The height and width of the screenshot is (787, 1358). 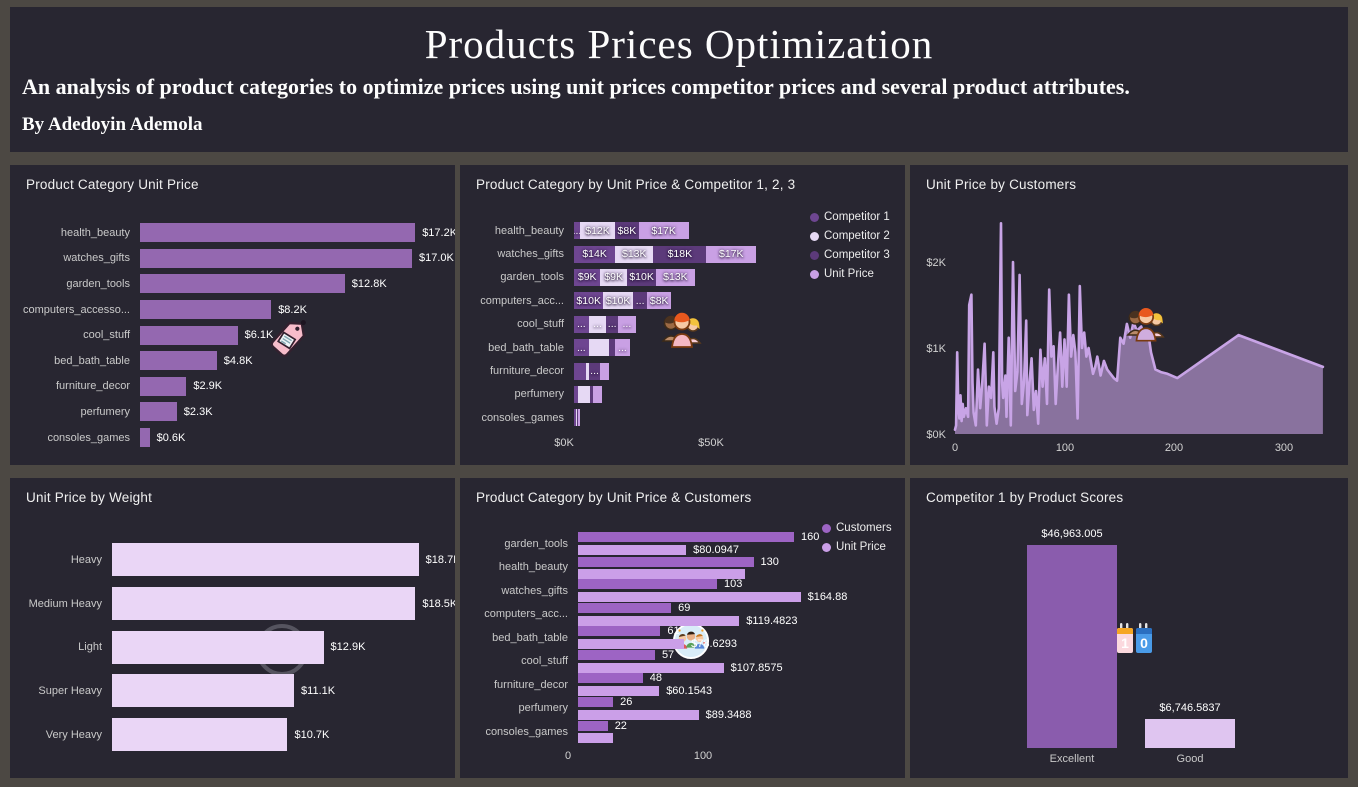 What do you see at coordinates (857, 528) in the screenshot?
I see `legend-item-customers: Customers` at bounding box center [857, 528].